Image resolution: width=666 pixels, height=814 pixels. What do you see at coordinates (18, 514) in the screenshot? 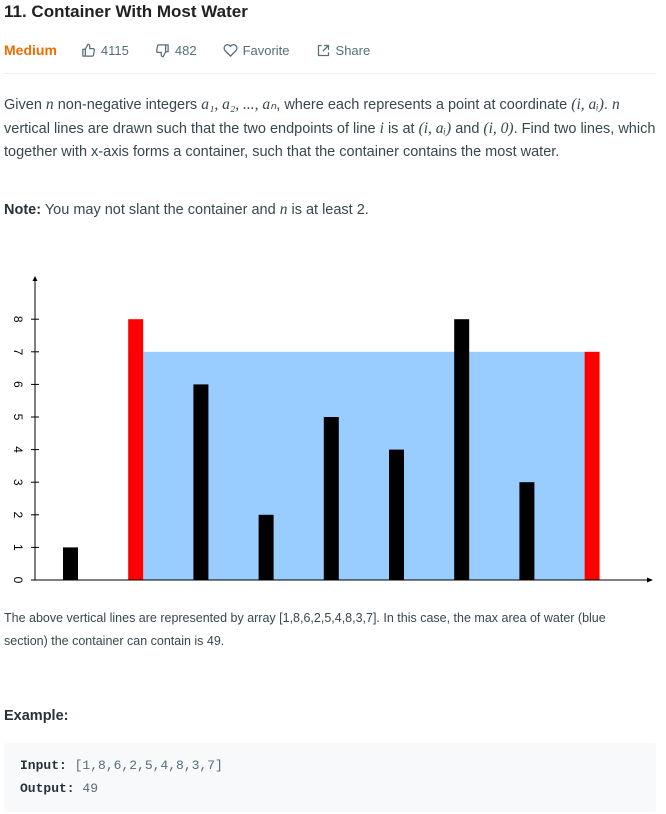
I see `y-tick-label: 2` at bounding box center [18, 514].